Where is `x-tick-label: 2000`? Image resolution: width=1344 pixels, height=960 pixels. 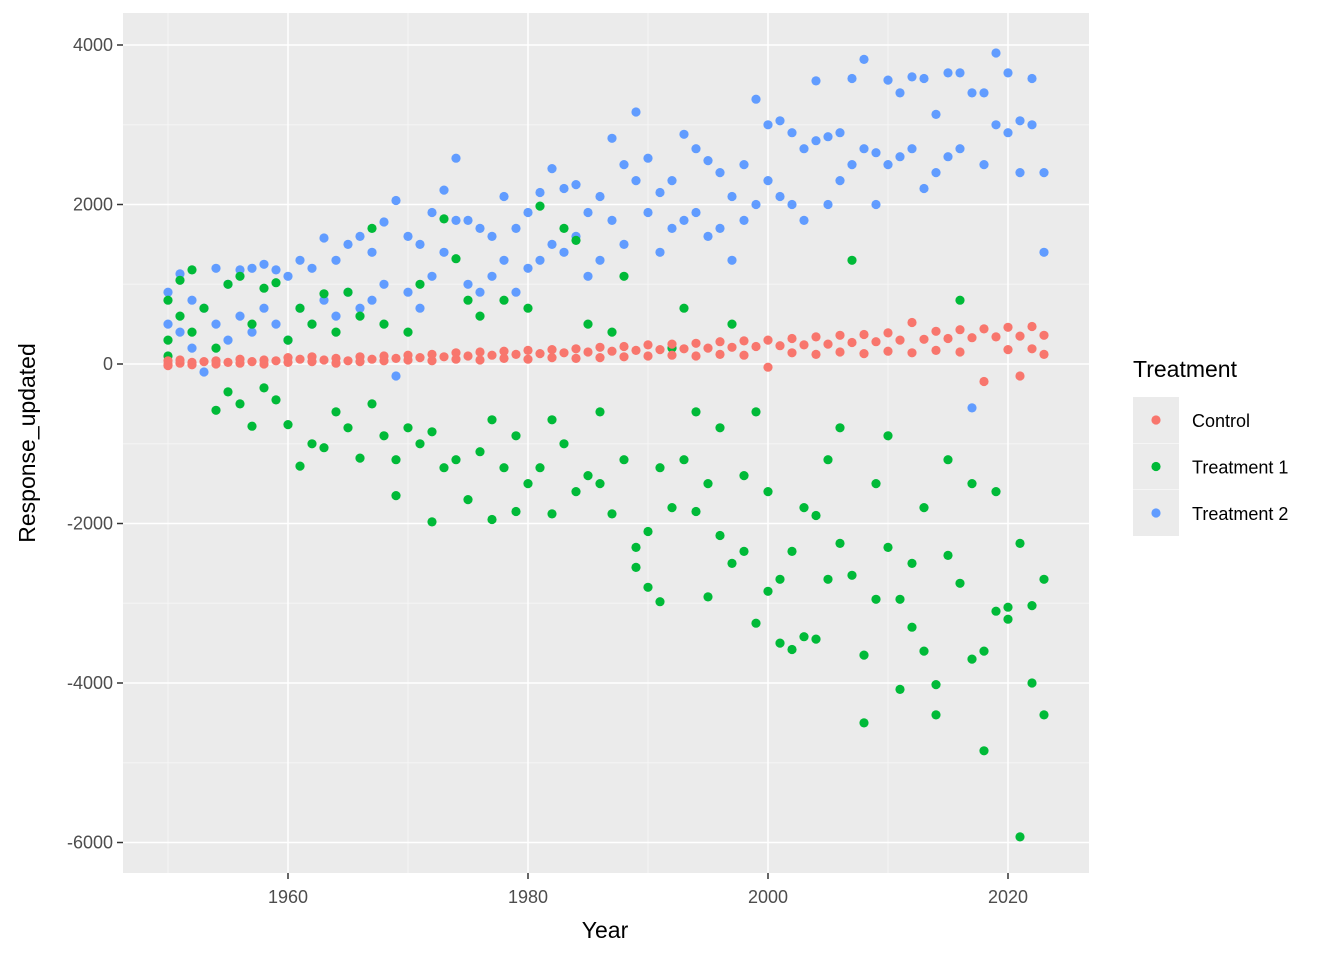 x-tick-label: 2000 is located at coordinates (768, 897).